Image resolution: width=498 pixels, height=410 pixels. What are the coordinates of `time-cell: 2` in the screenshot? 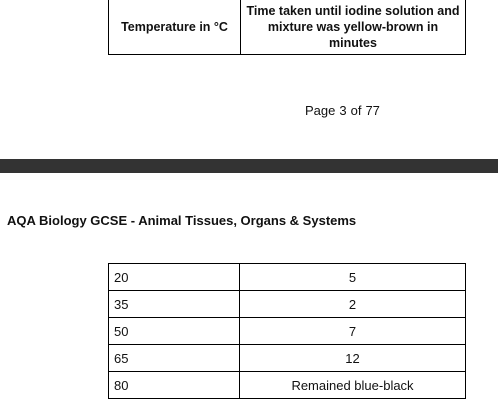 It's located at (352, 304).